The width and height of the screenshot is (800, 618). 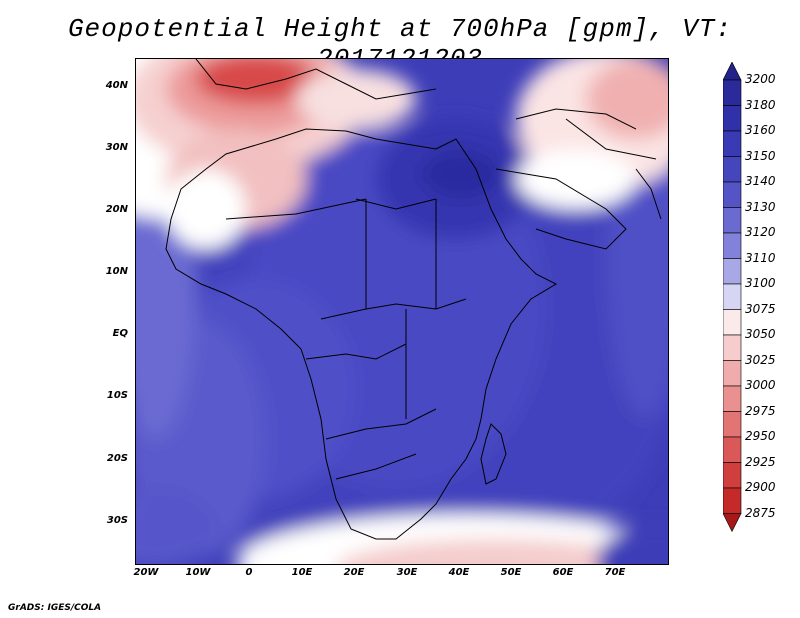 I want to click on colorbar-label: 3140, so click(x=760, y=181).